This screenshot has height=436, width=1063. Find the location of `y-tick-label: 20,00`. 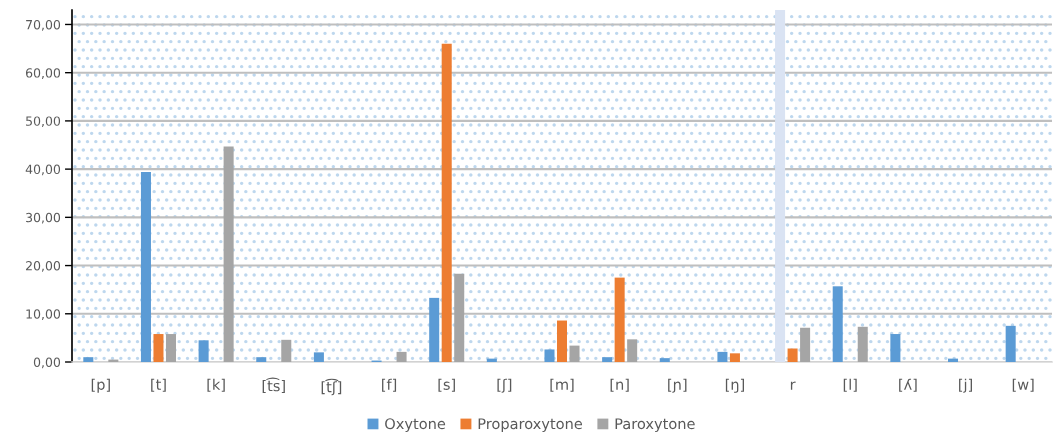

y-tick-label: 20,00 is located at coordinates (43, 266).